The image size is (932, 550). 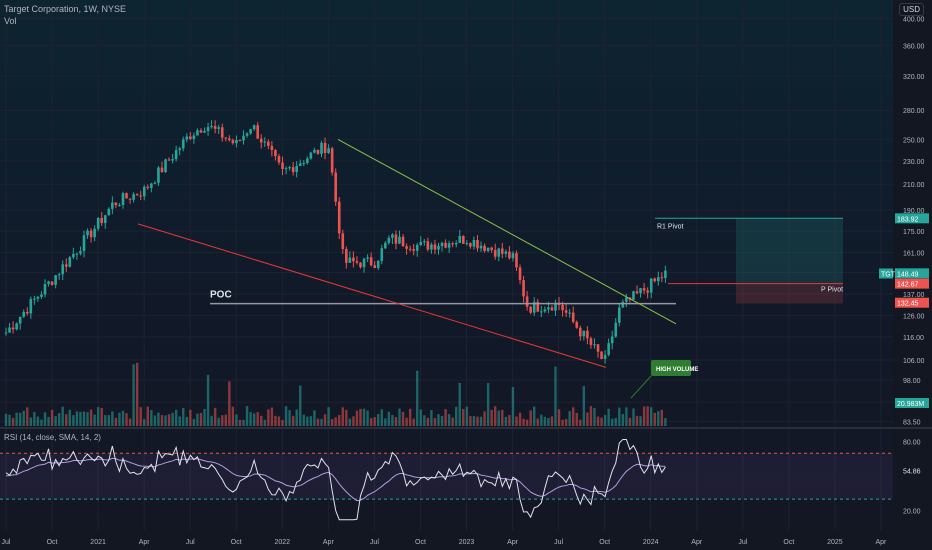 I want to click on high-volume-flag, so click(x=671, y=368).